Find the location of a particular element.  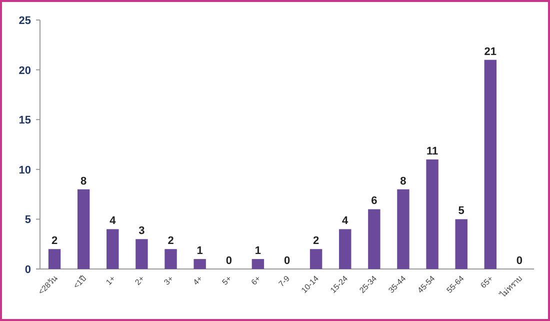

x-tick-label: 7-9 is located at coordinates (284, 281).